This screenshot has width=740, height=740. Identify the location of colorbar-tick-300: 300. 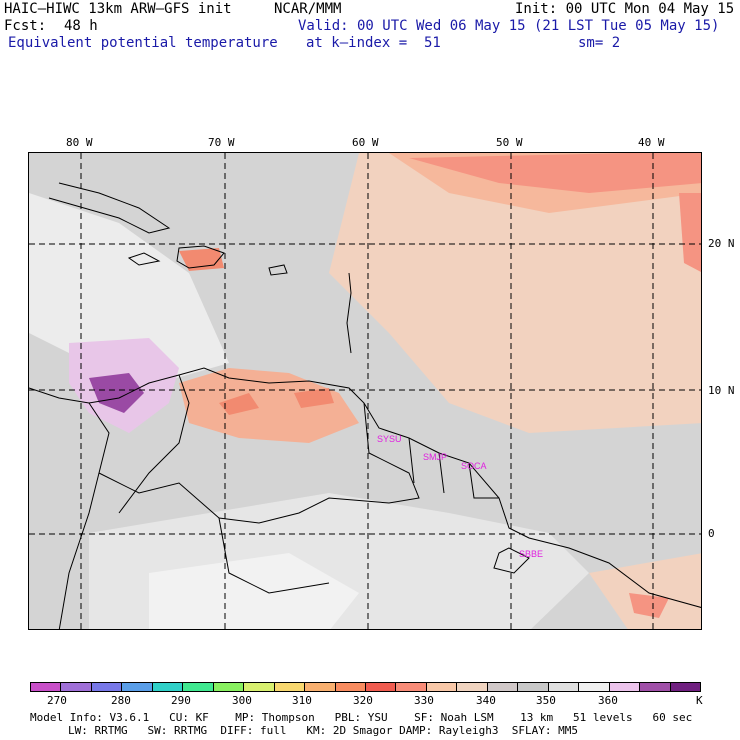
(242, 700).